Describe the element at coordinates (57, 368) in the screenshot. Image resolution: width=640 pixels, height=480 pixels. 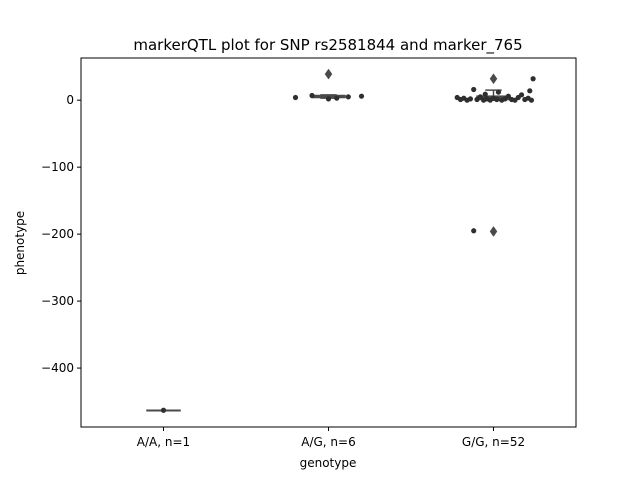
I see `y-tick-label: −400` at that location.